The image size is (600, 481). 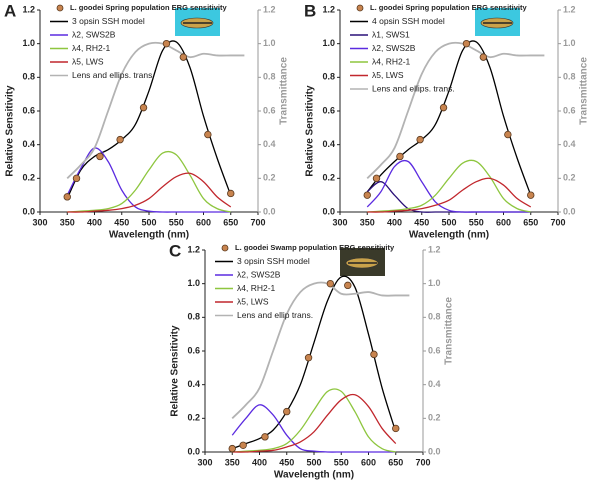 What do you see at coordinates (408, 21) in the screenshot?
I see `legend-label: 4 opsin SSH model` at bounding box center [408, 21].